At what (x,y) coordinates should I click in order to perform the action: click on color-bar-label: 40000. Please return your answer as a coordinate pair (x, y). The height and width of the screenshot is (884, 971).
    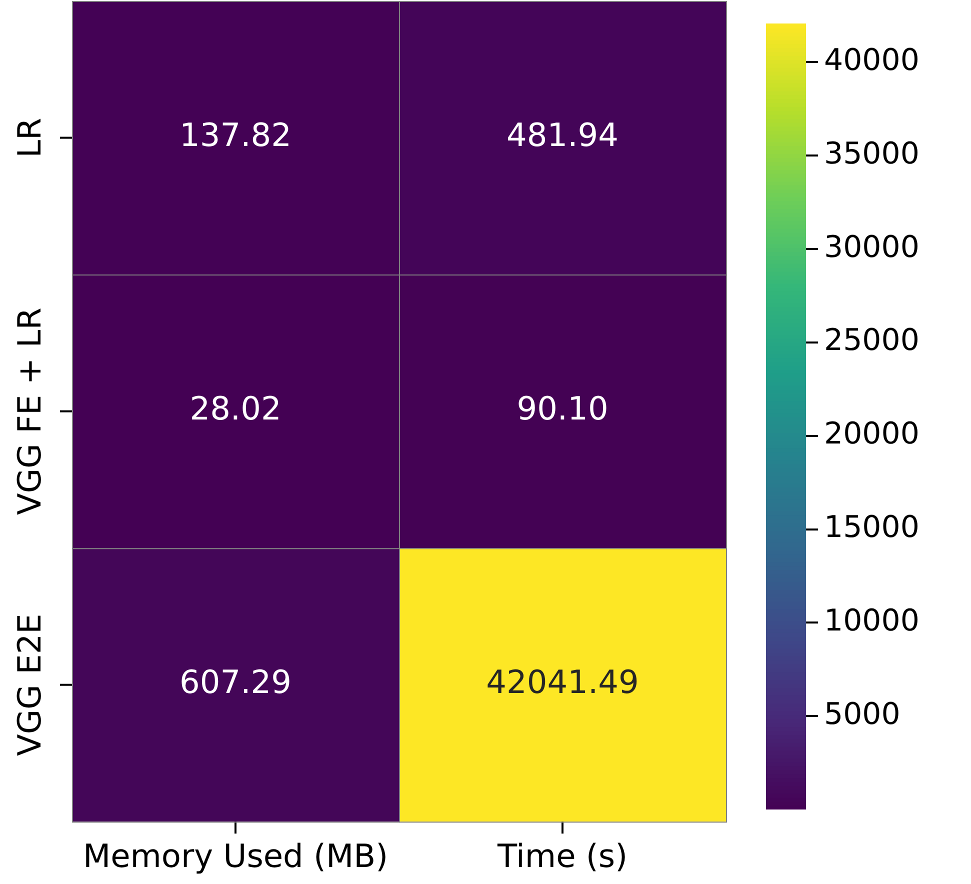
    Looking at the image, I should click on (872, 60).